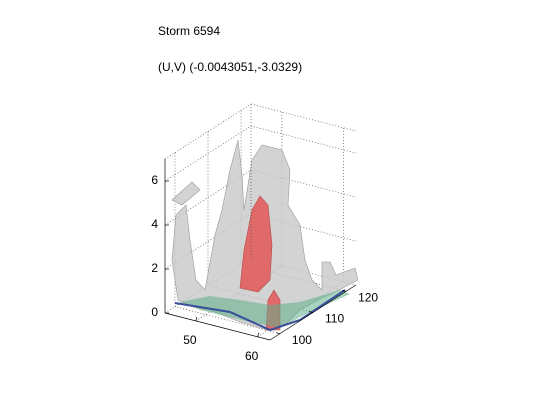 Image resolution: width=533 pixels, height=400 pixels. Describe the element at coordinates (230, 67) in the screenshot. I see `chart-subtitle: (U,V) (-0.0043051,-3.0329)` at that location.